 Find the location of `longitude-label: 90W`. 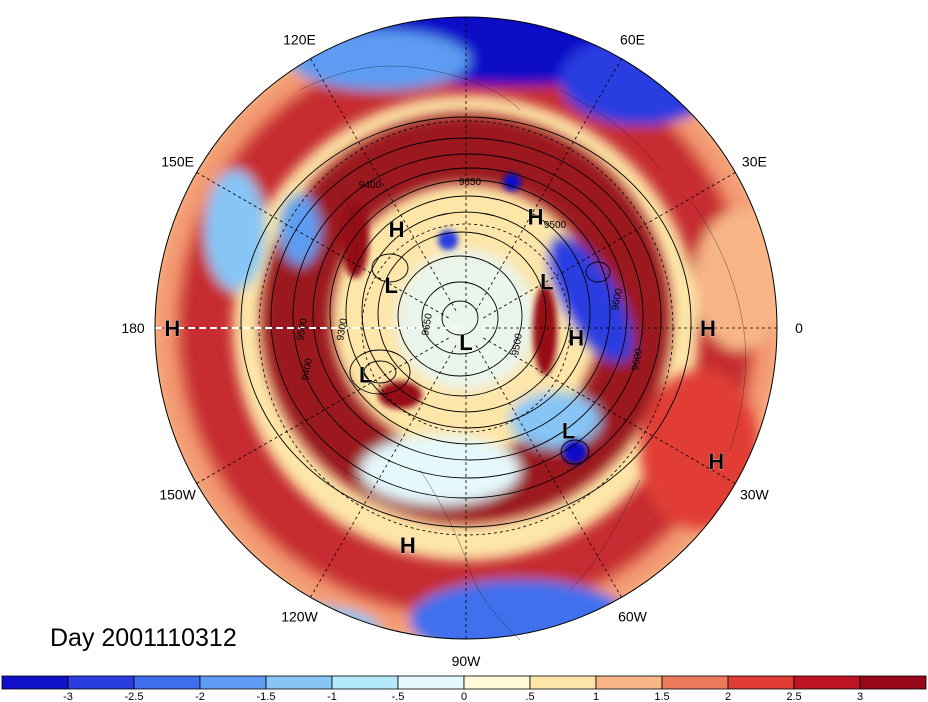

longitude-label: 90W is located at coordinates (467, 661).